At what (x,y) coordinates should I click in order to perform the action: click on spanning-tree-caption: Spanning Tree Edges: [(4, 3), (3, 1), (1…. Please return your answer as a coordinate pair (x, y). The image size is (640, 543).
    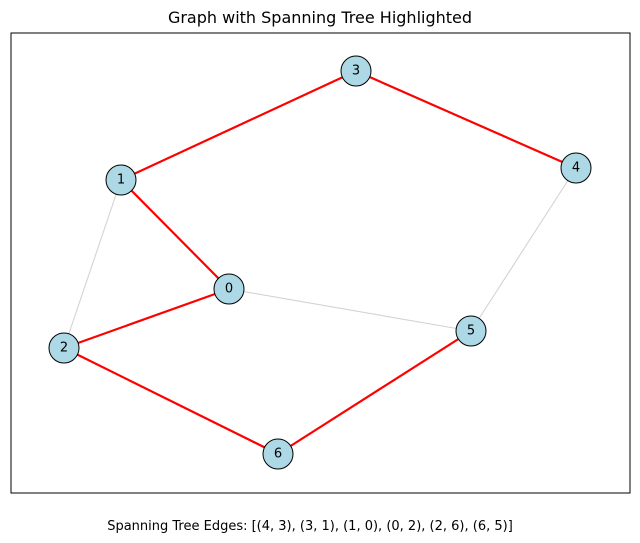
    Looking at the image, I should click on (310, 526).